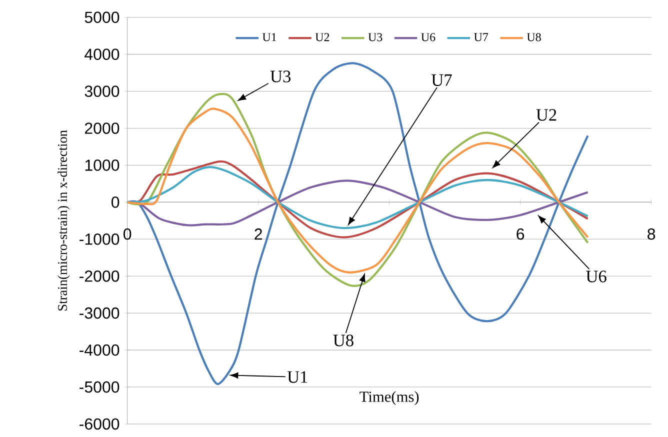  Describe the element at coordinates (102, 91) in the screenshot. I see `y-tick-label: 3000` at that location.